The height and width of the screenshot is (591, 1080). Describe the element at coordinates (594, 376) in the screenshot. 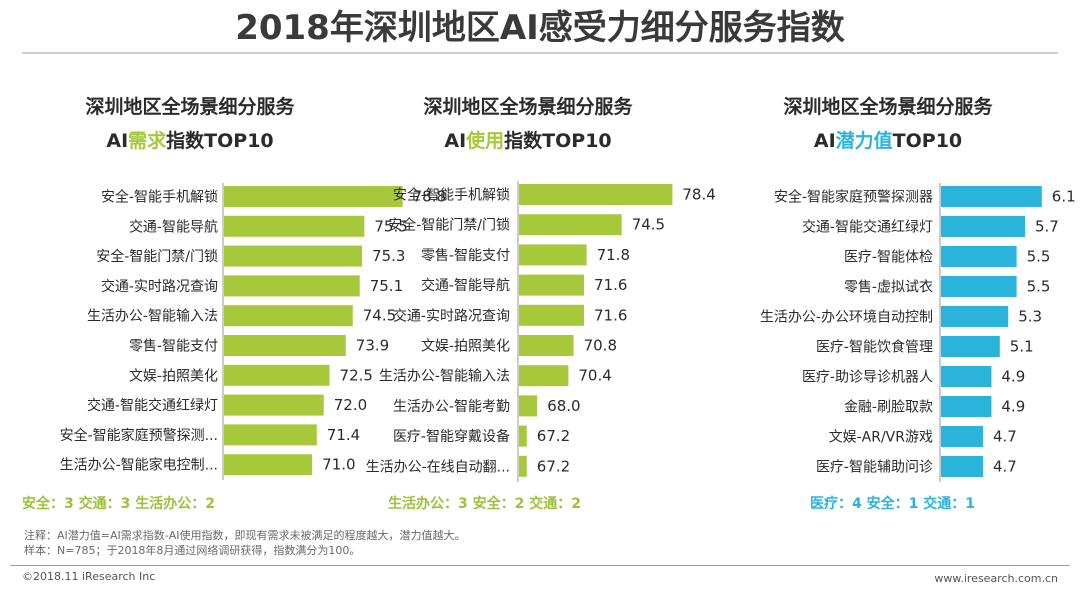

I see `chart-2-value-label: 70.4` at that location.